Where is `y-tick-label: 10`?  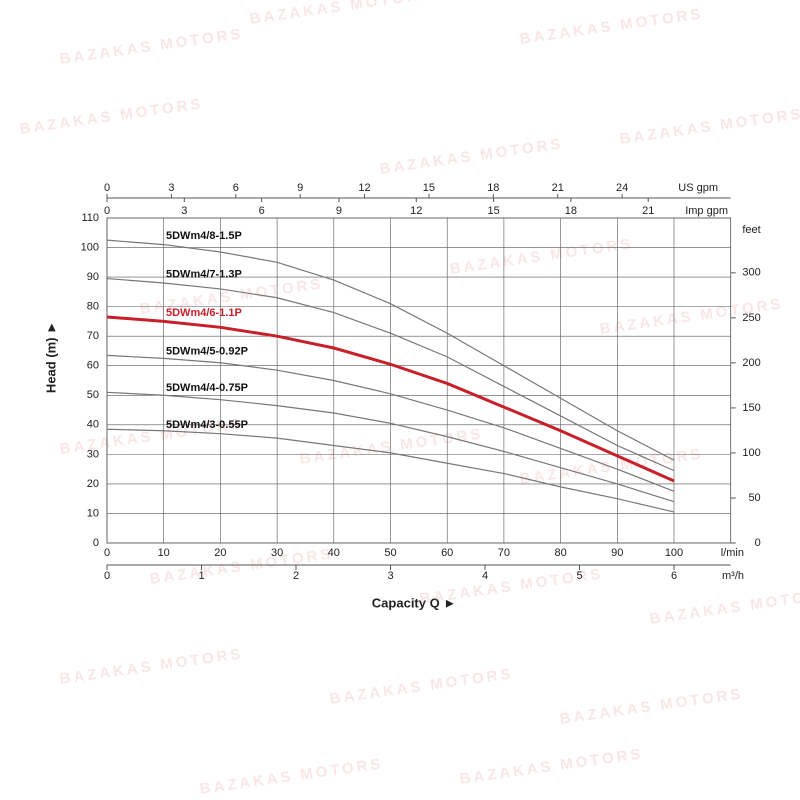 y-tick-label: 10 is located at coordinates (93, 513).